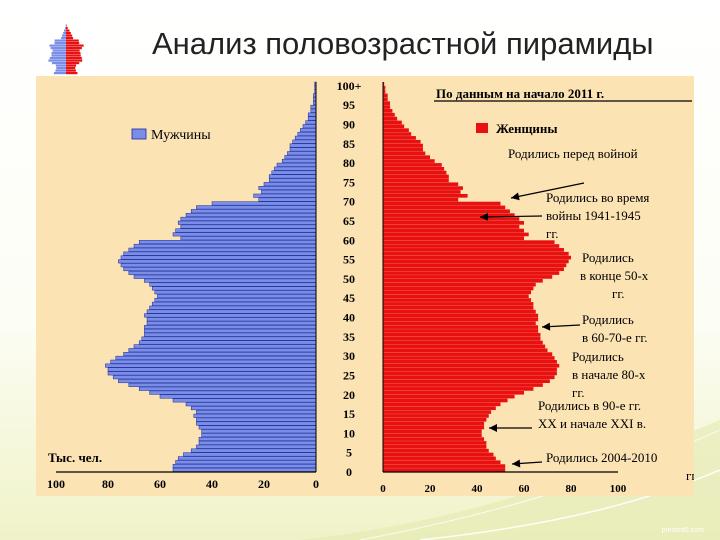 The width and height of the screenshot is (720, 540). Describe the element at coordinates (482, 128) in the screenshot. I see `legend-swatch-female` at that location.